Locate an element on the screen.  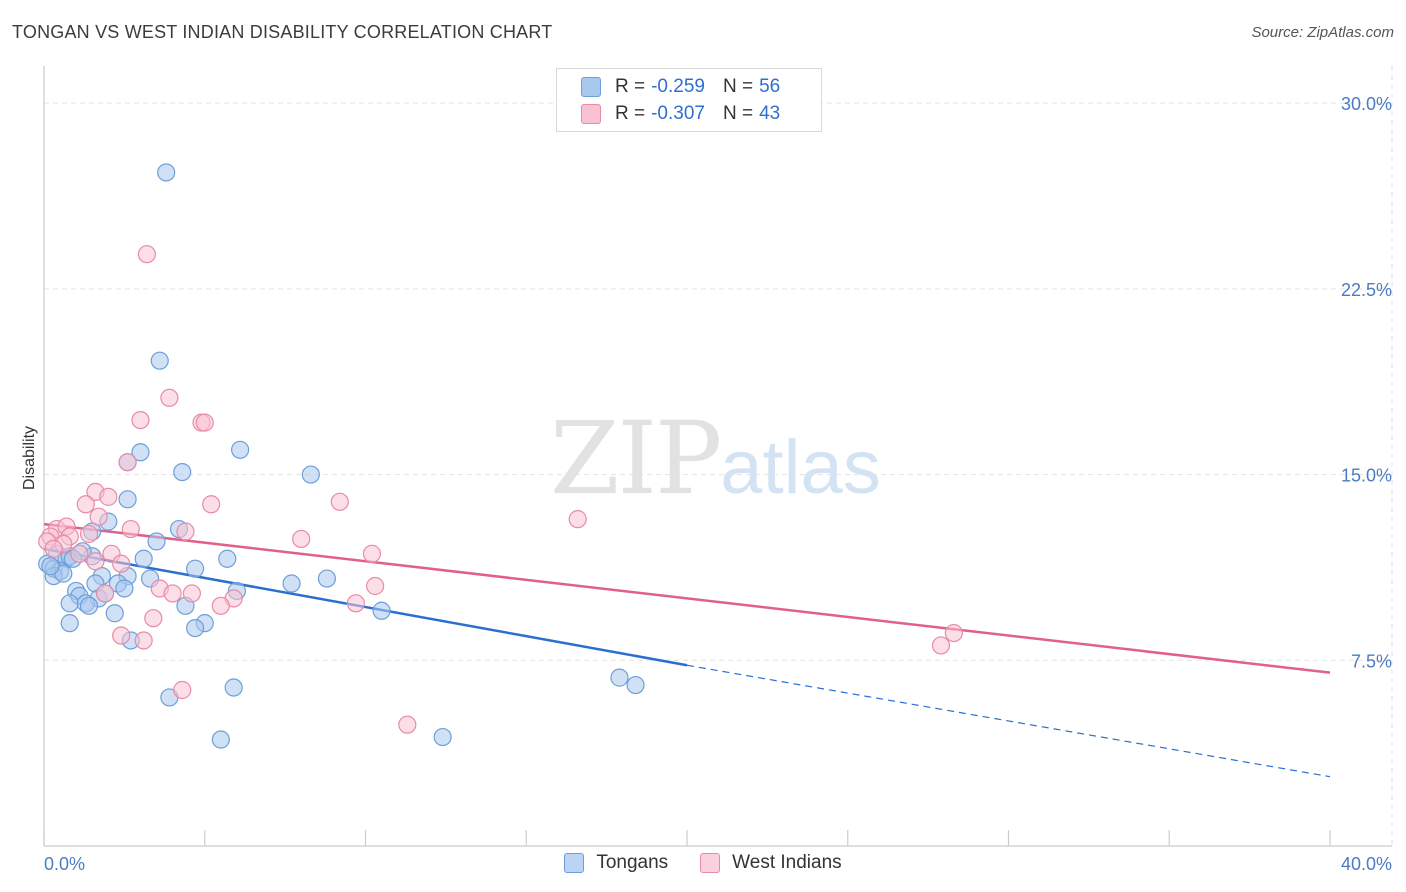
watermark-atlas: atlas is located at coordinates (800, 467).